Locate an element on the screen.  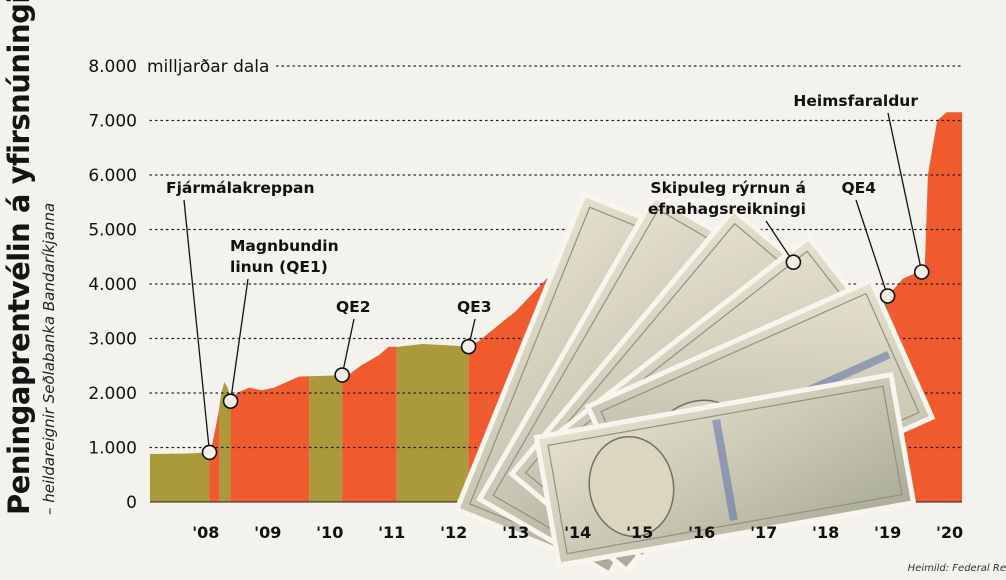
x-tick-label: '15 is located at coordinates (639, 532).